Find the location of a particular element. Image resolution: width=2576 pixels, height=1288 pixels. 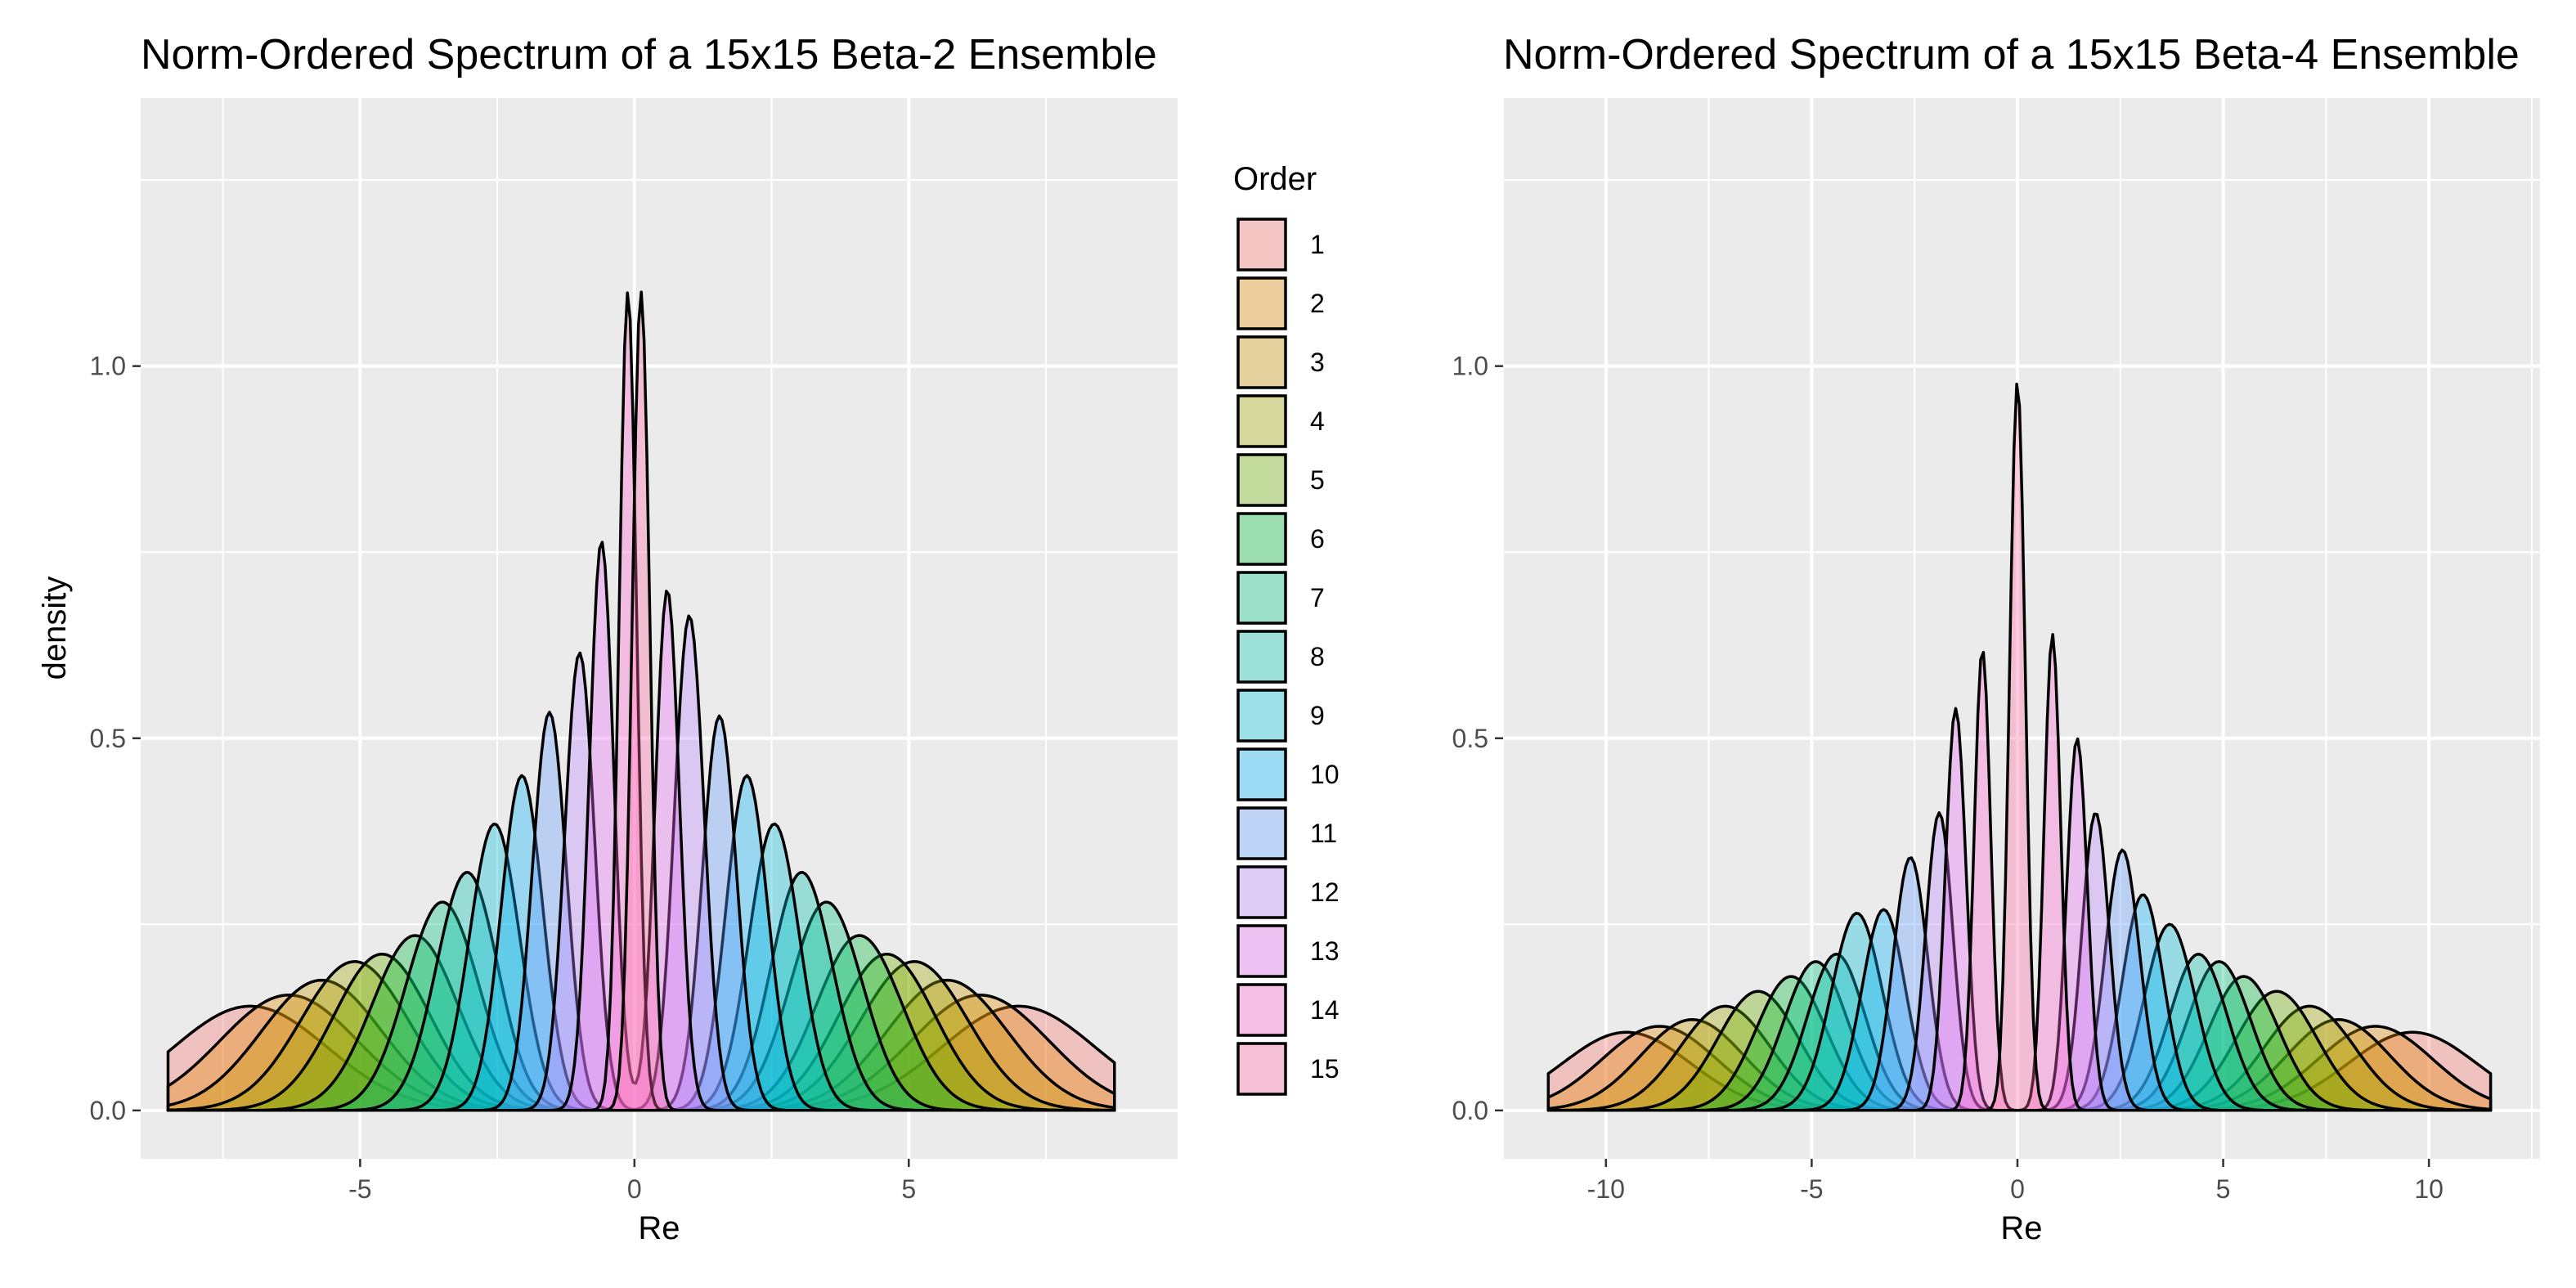

legend-label: 6 is located at coordinates (1318, 539).